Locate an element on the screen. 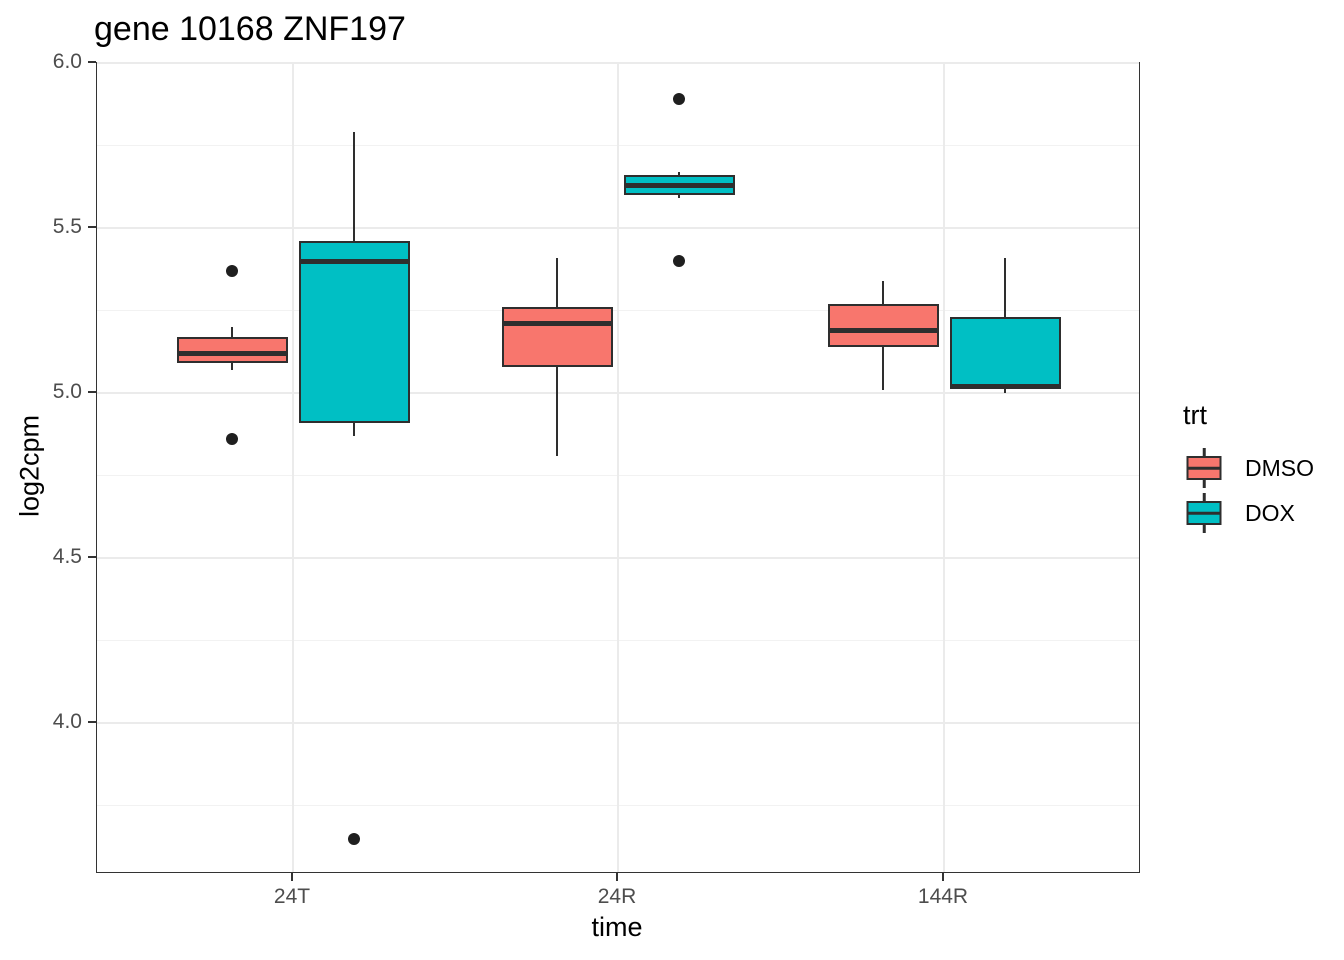 The image size is (1344, 960). y-tick-label: 4.0 is located at coordinates (67, 721).